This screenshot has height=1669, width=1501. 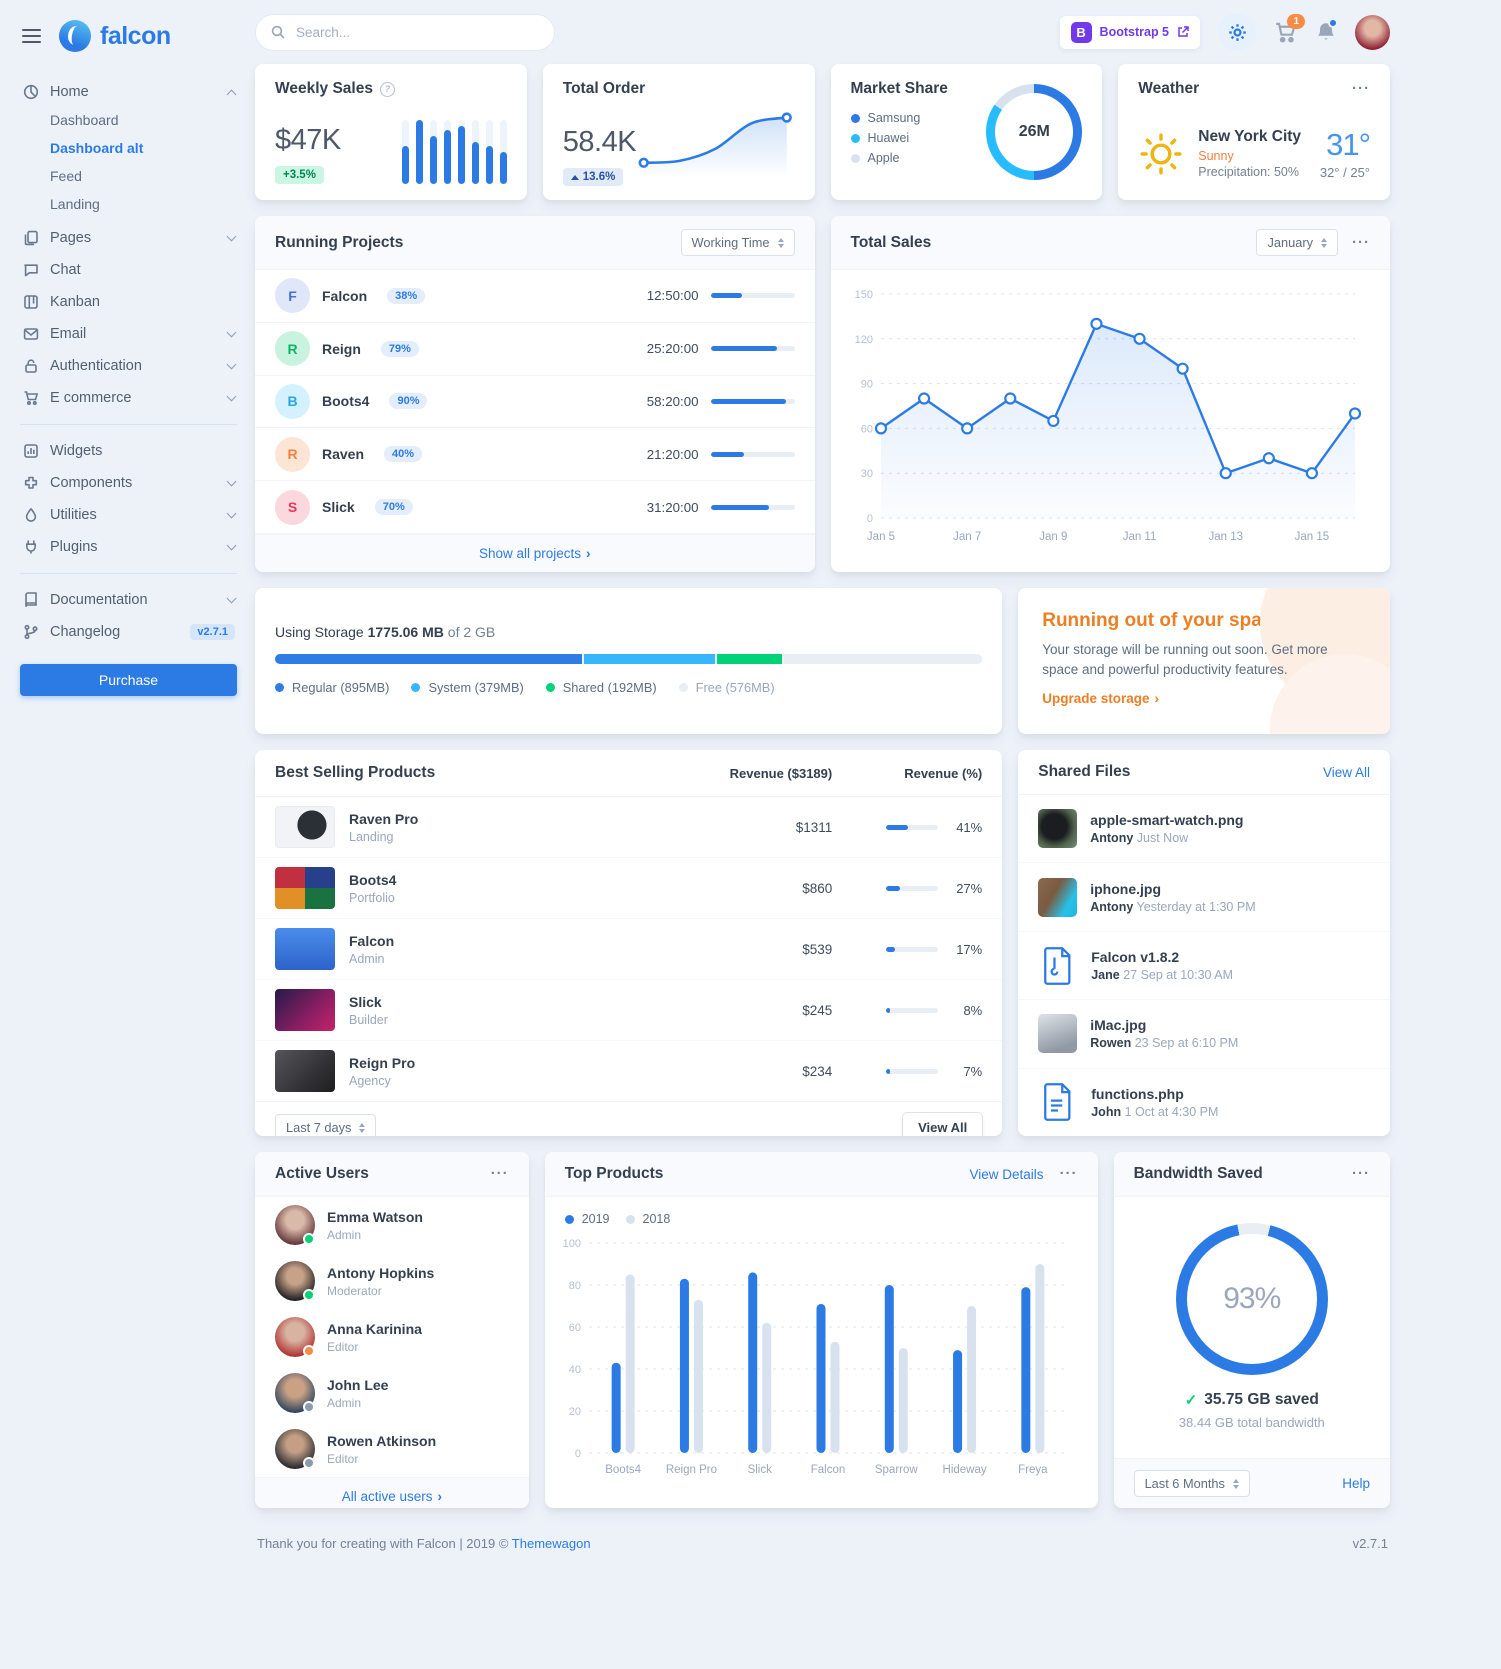 I want to click on user-name-link: Anna Karinina, so click(x=374, y=1328).